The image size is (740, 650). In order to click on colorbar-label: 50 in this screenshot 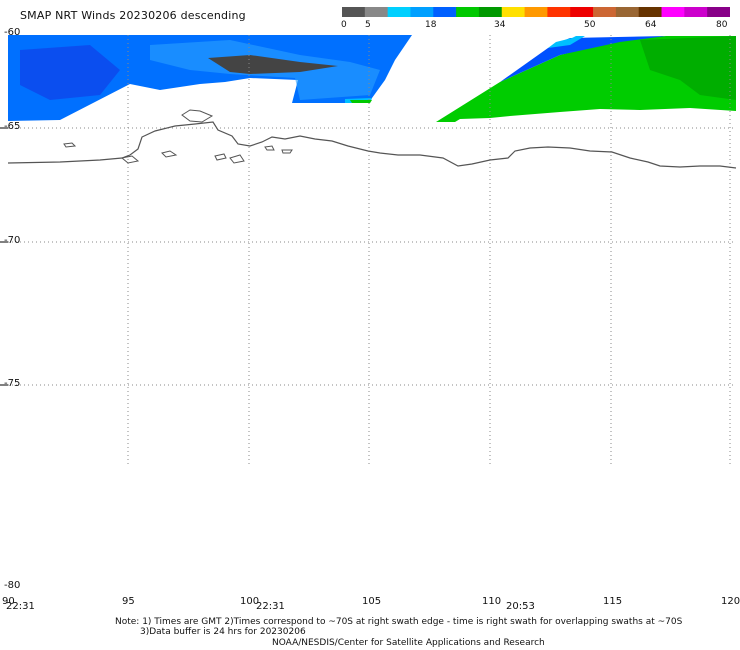, I will do `click(590, 25)`.